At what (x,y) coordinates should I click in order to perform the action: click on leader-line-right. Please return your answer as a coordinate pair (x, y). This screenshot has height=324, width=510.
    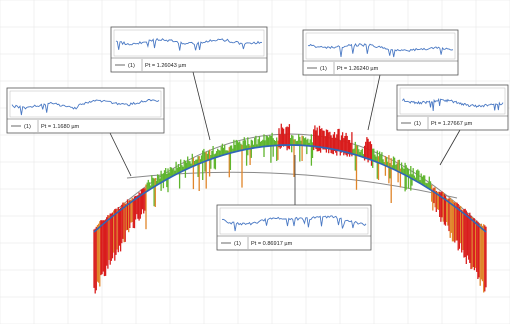
    Looking at the image, I should click on (450, 147).